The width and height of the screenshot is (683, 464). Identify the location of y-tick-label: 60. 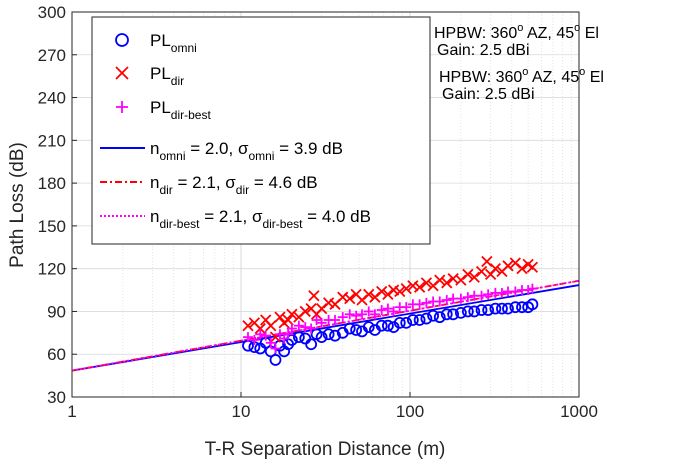
(56, 354).